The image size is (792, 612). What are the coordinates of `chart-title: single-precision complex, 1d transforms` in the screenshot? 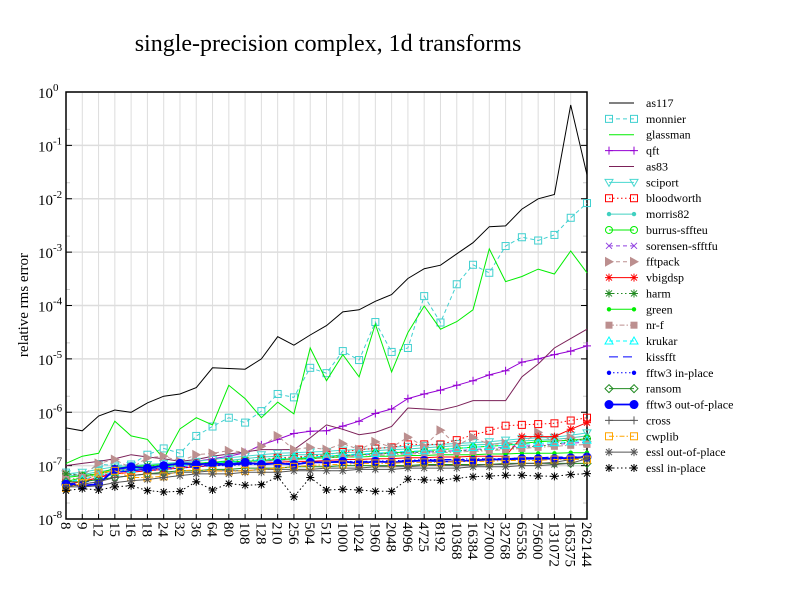 It's located at (328, 44).